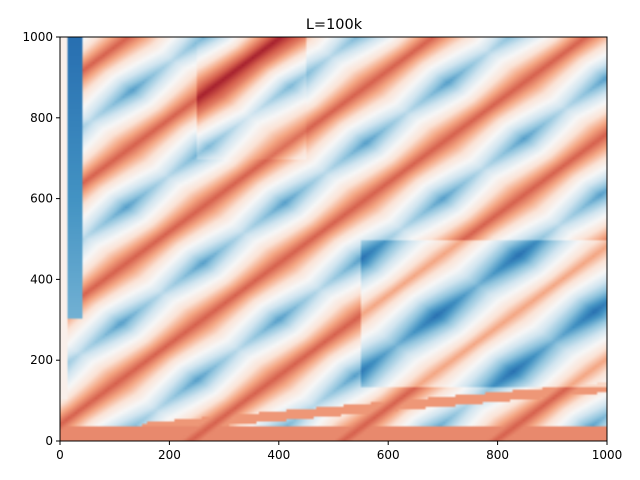 The height and width of the screenshot is (480, 640). What do you see at coordinates (41, 279) in the screenshot?
I see `y-tick-label: 400` at bounding box center [41, 279].